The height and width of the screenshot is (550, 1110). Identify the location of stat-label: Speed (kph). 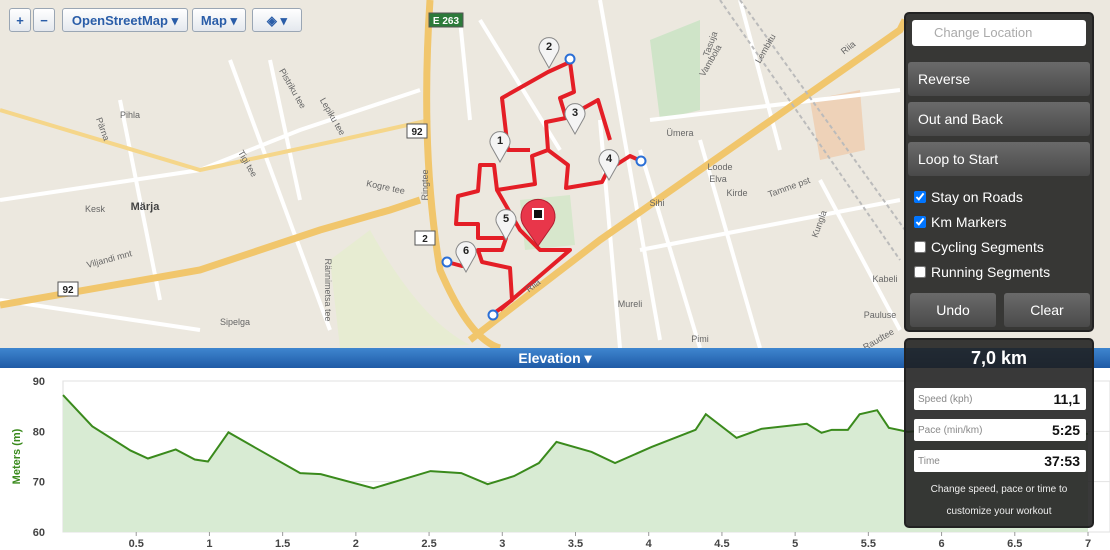
(945, 399).